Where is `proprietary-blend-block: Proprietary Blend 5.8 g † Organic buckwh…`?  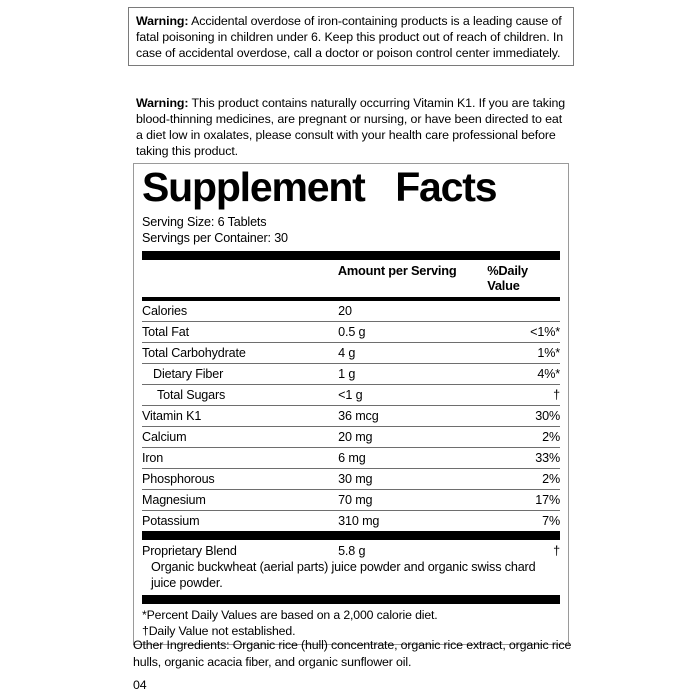 proprietary-blend-block: Proprietary Blend 5.8 g † Organic buckwh… is located at coordinates (351, 567).